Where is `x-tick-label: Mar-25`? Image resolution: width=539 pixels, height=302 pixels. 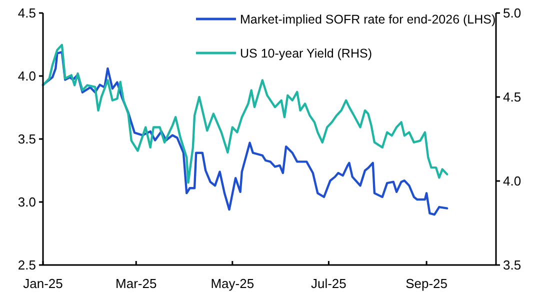 x-tick-label: Mar-25 is located at coordinates (136, 283).